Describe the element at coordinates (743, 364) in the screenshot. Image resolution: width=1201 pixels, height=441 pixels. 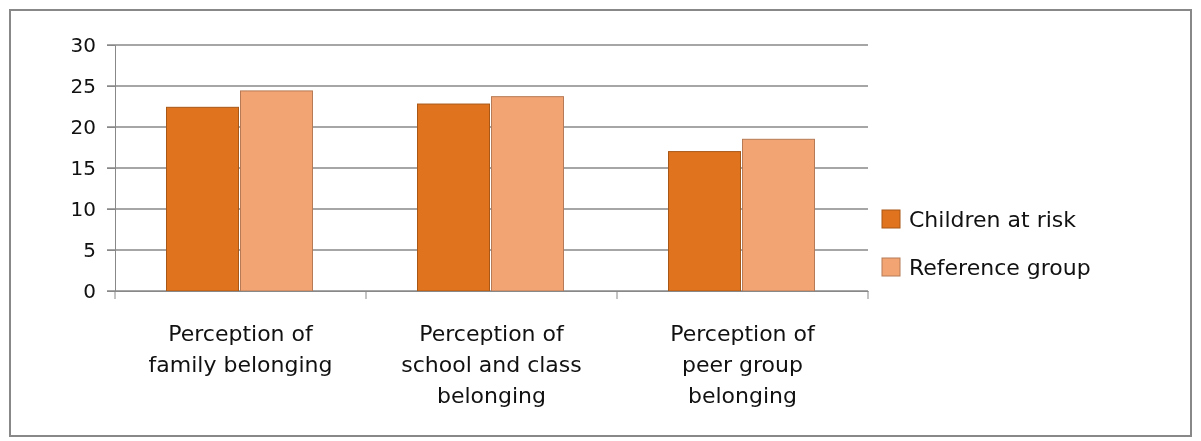
I see `x-tick-label: Perception of peer group belonging` at that location.